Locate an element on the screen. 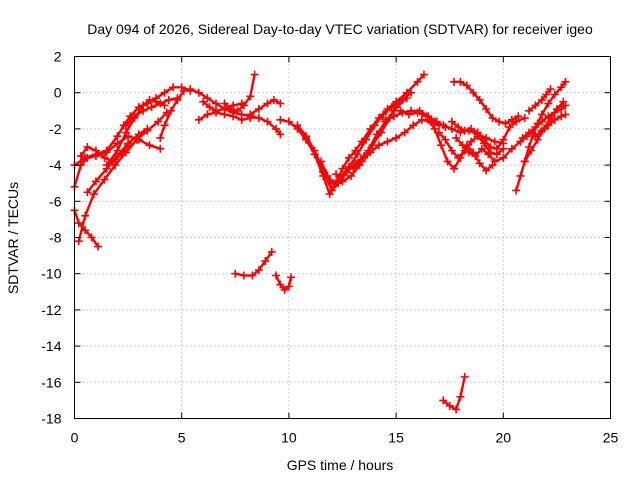  x-tick-label: 5 is located at coordinates (182, 438).